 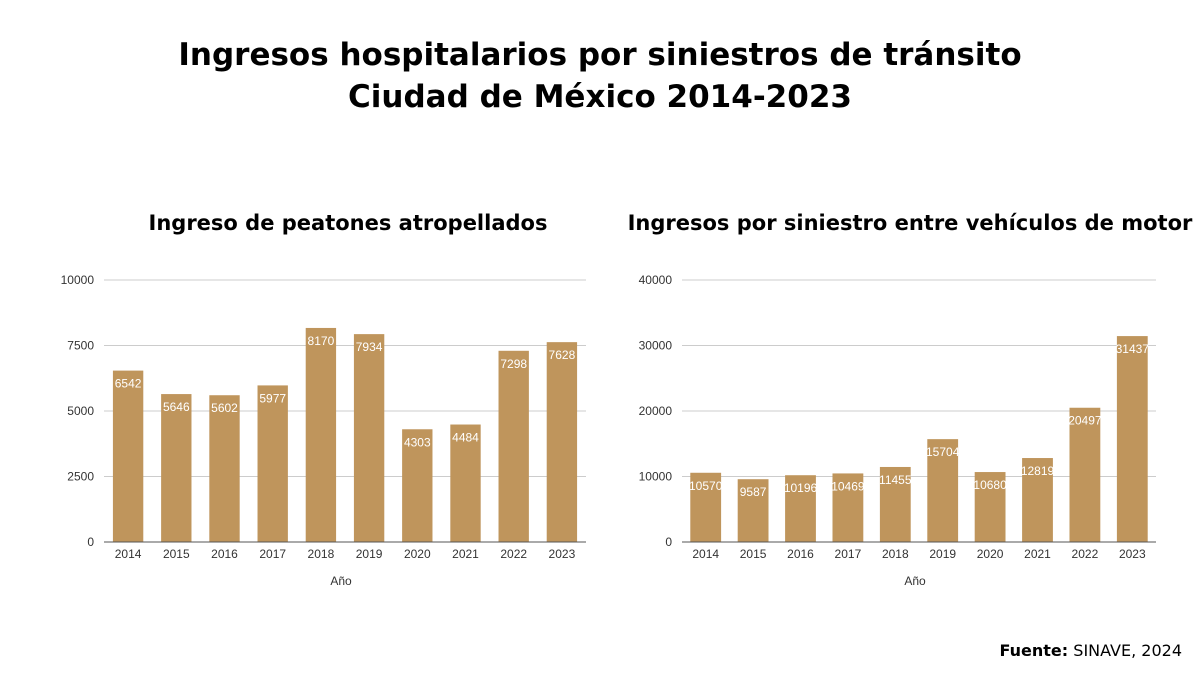 I want to click on vehicles-x-tick-label: 2015, so click(x=753, y=554).